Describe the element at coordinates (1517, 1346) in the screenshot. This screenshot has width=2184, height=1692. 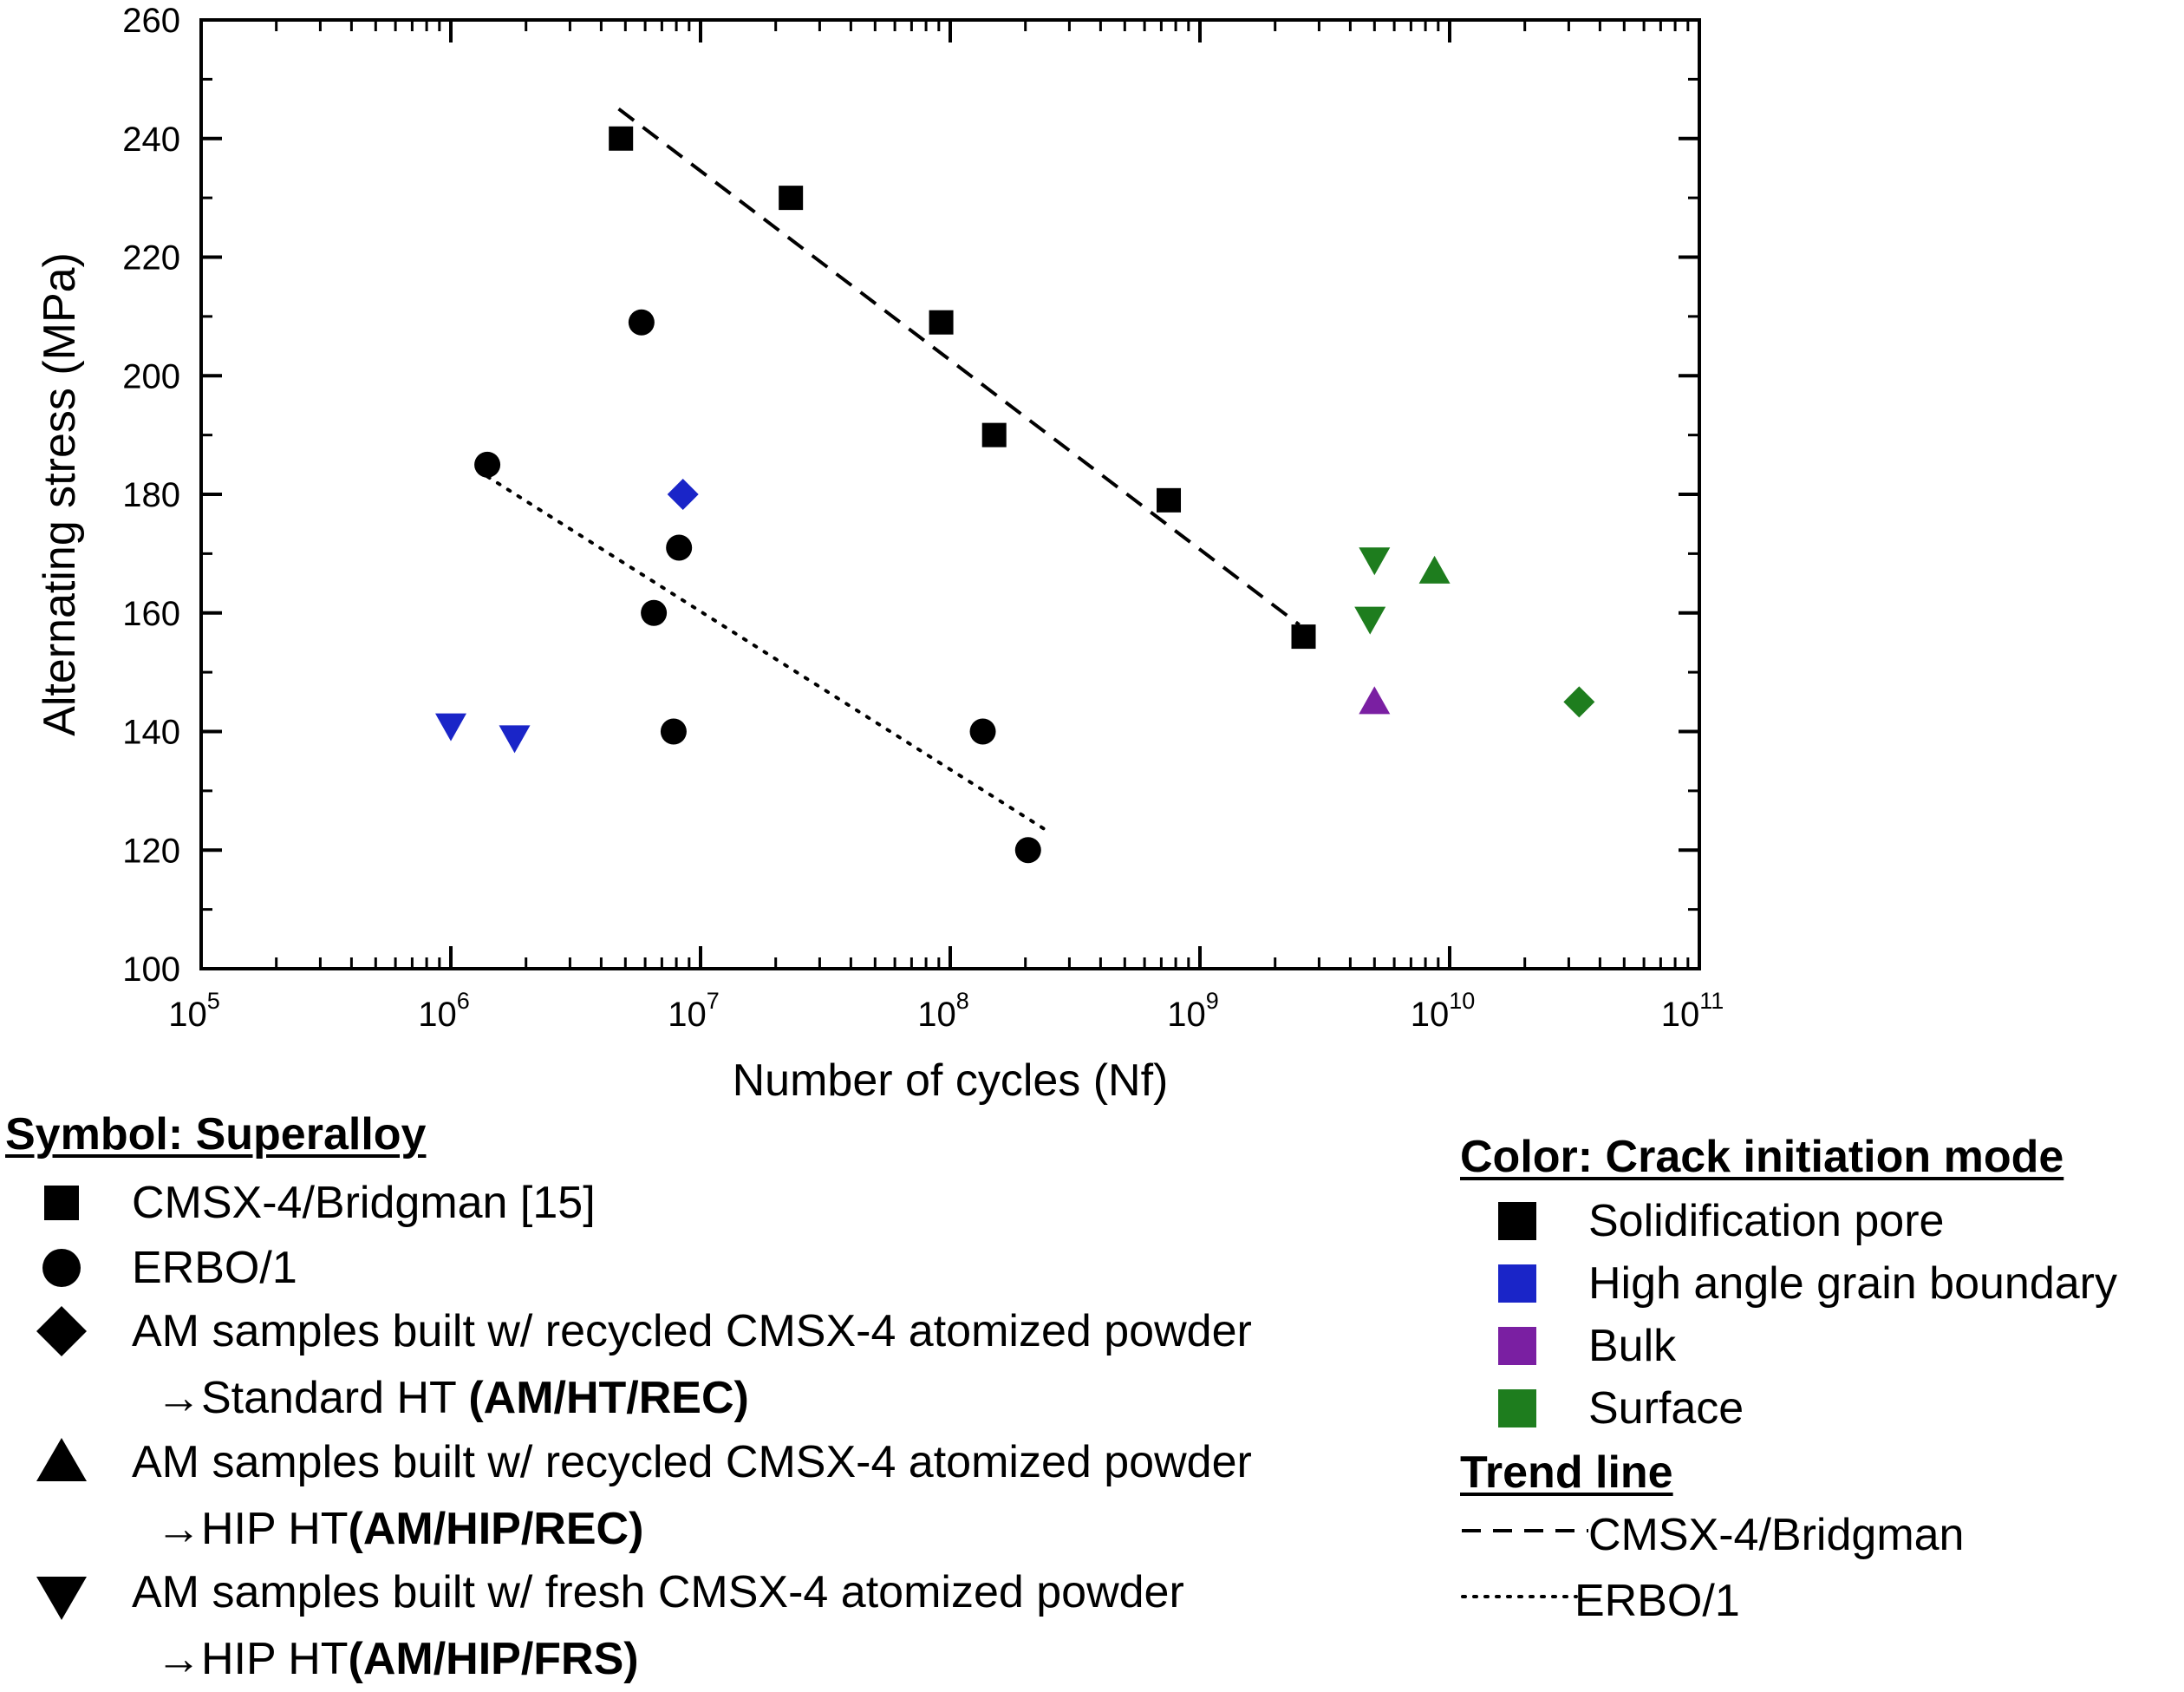
I see `swatch-bulk` at that location.